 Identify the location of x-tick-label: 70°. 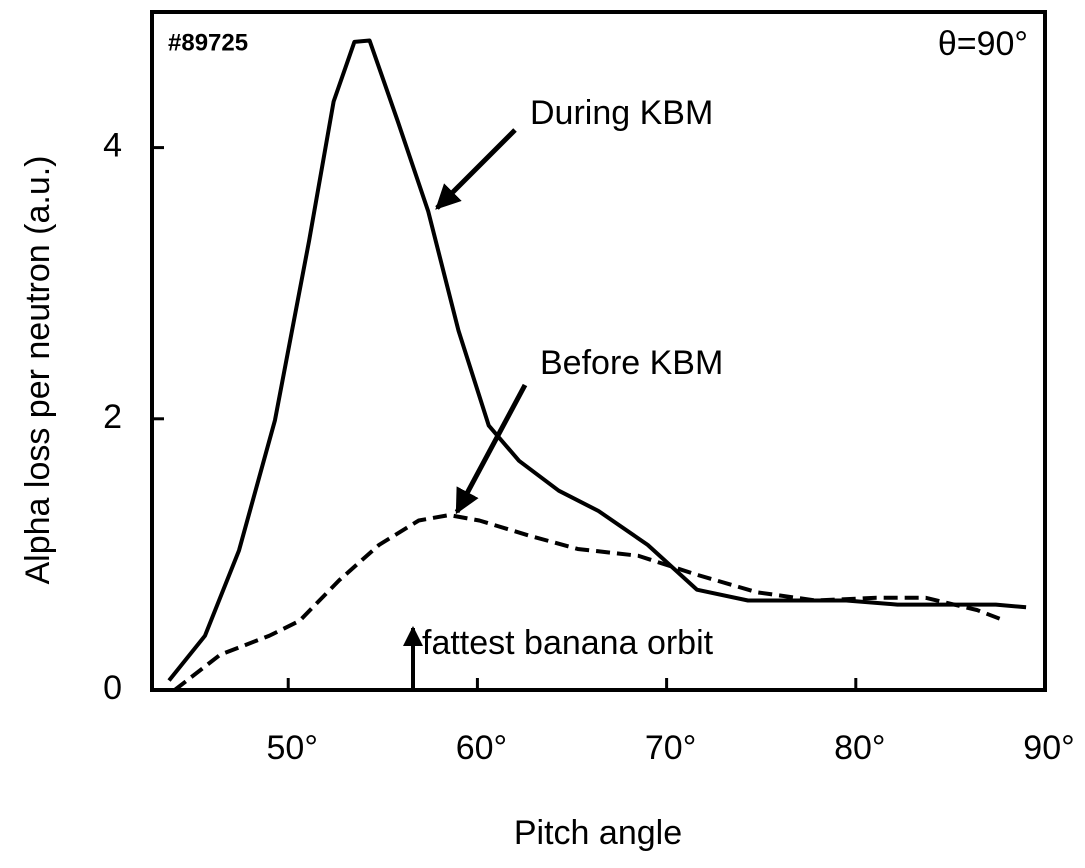
(670, 748).